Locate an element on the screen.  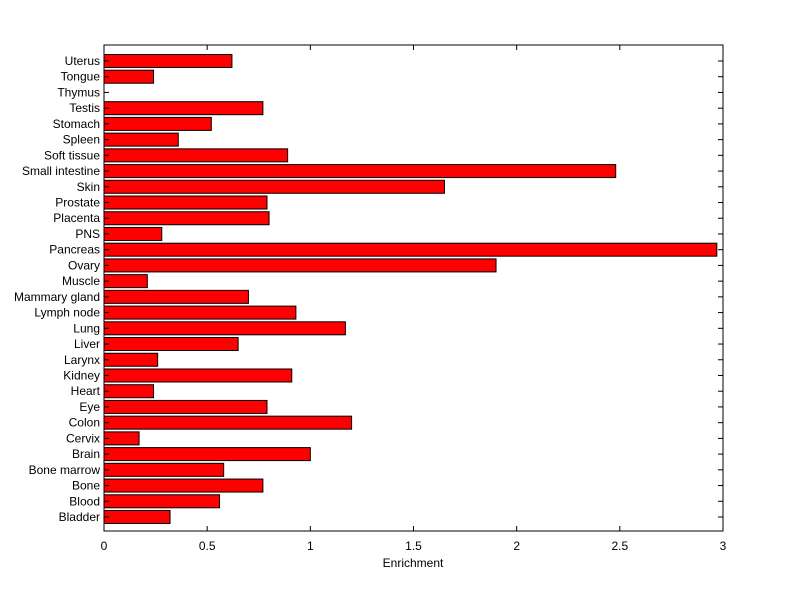
bar-lymph-node is located at coordinates (200, 312).